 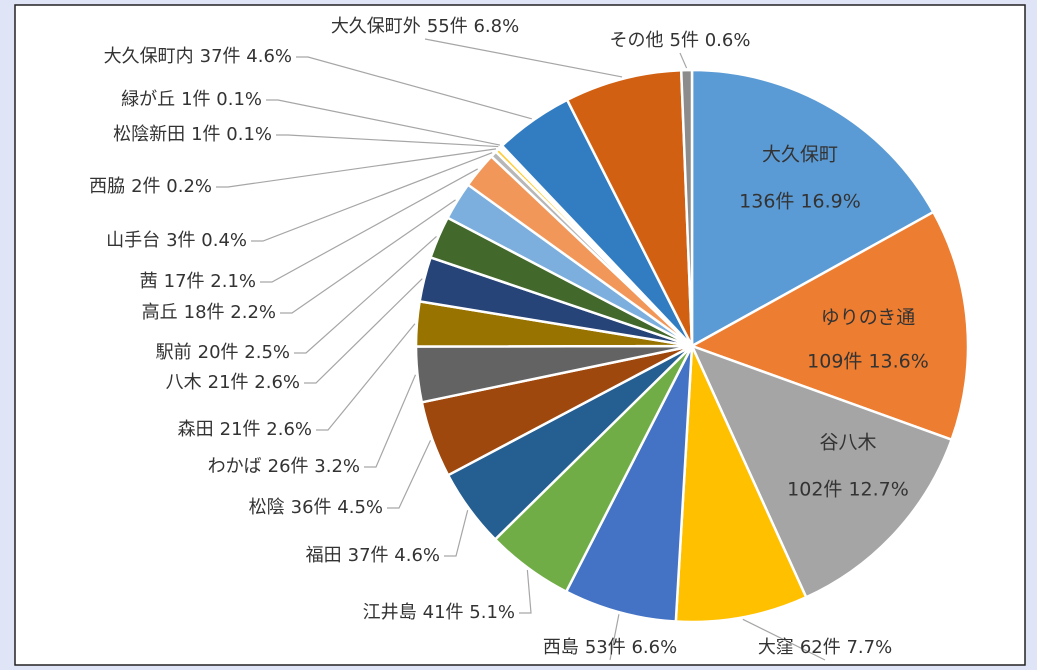 What do you see at coordinates (390, 612) in the screenshot?
I see `slice-category: 江井島` at bounding box center [390, 612].